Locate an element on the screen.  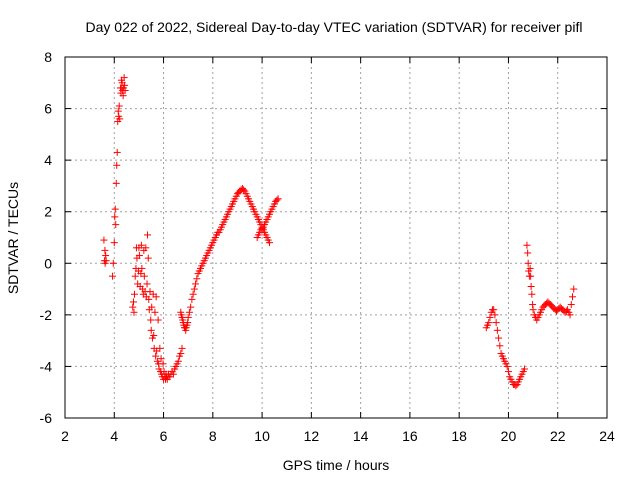
x-tick-label: 8 is located at coordinates (213, 436).